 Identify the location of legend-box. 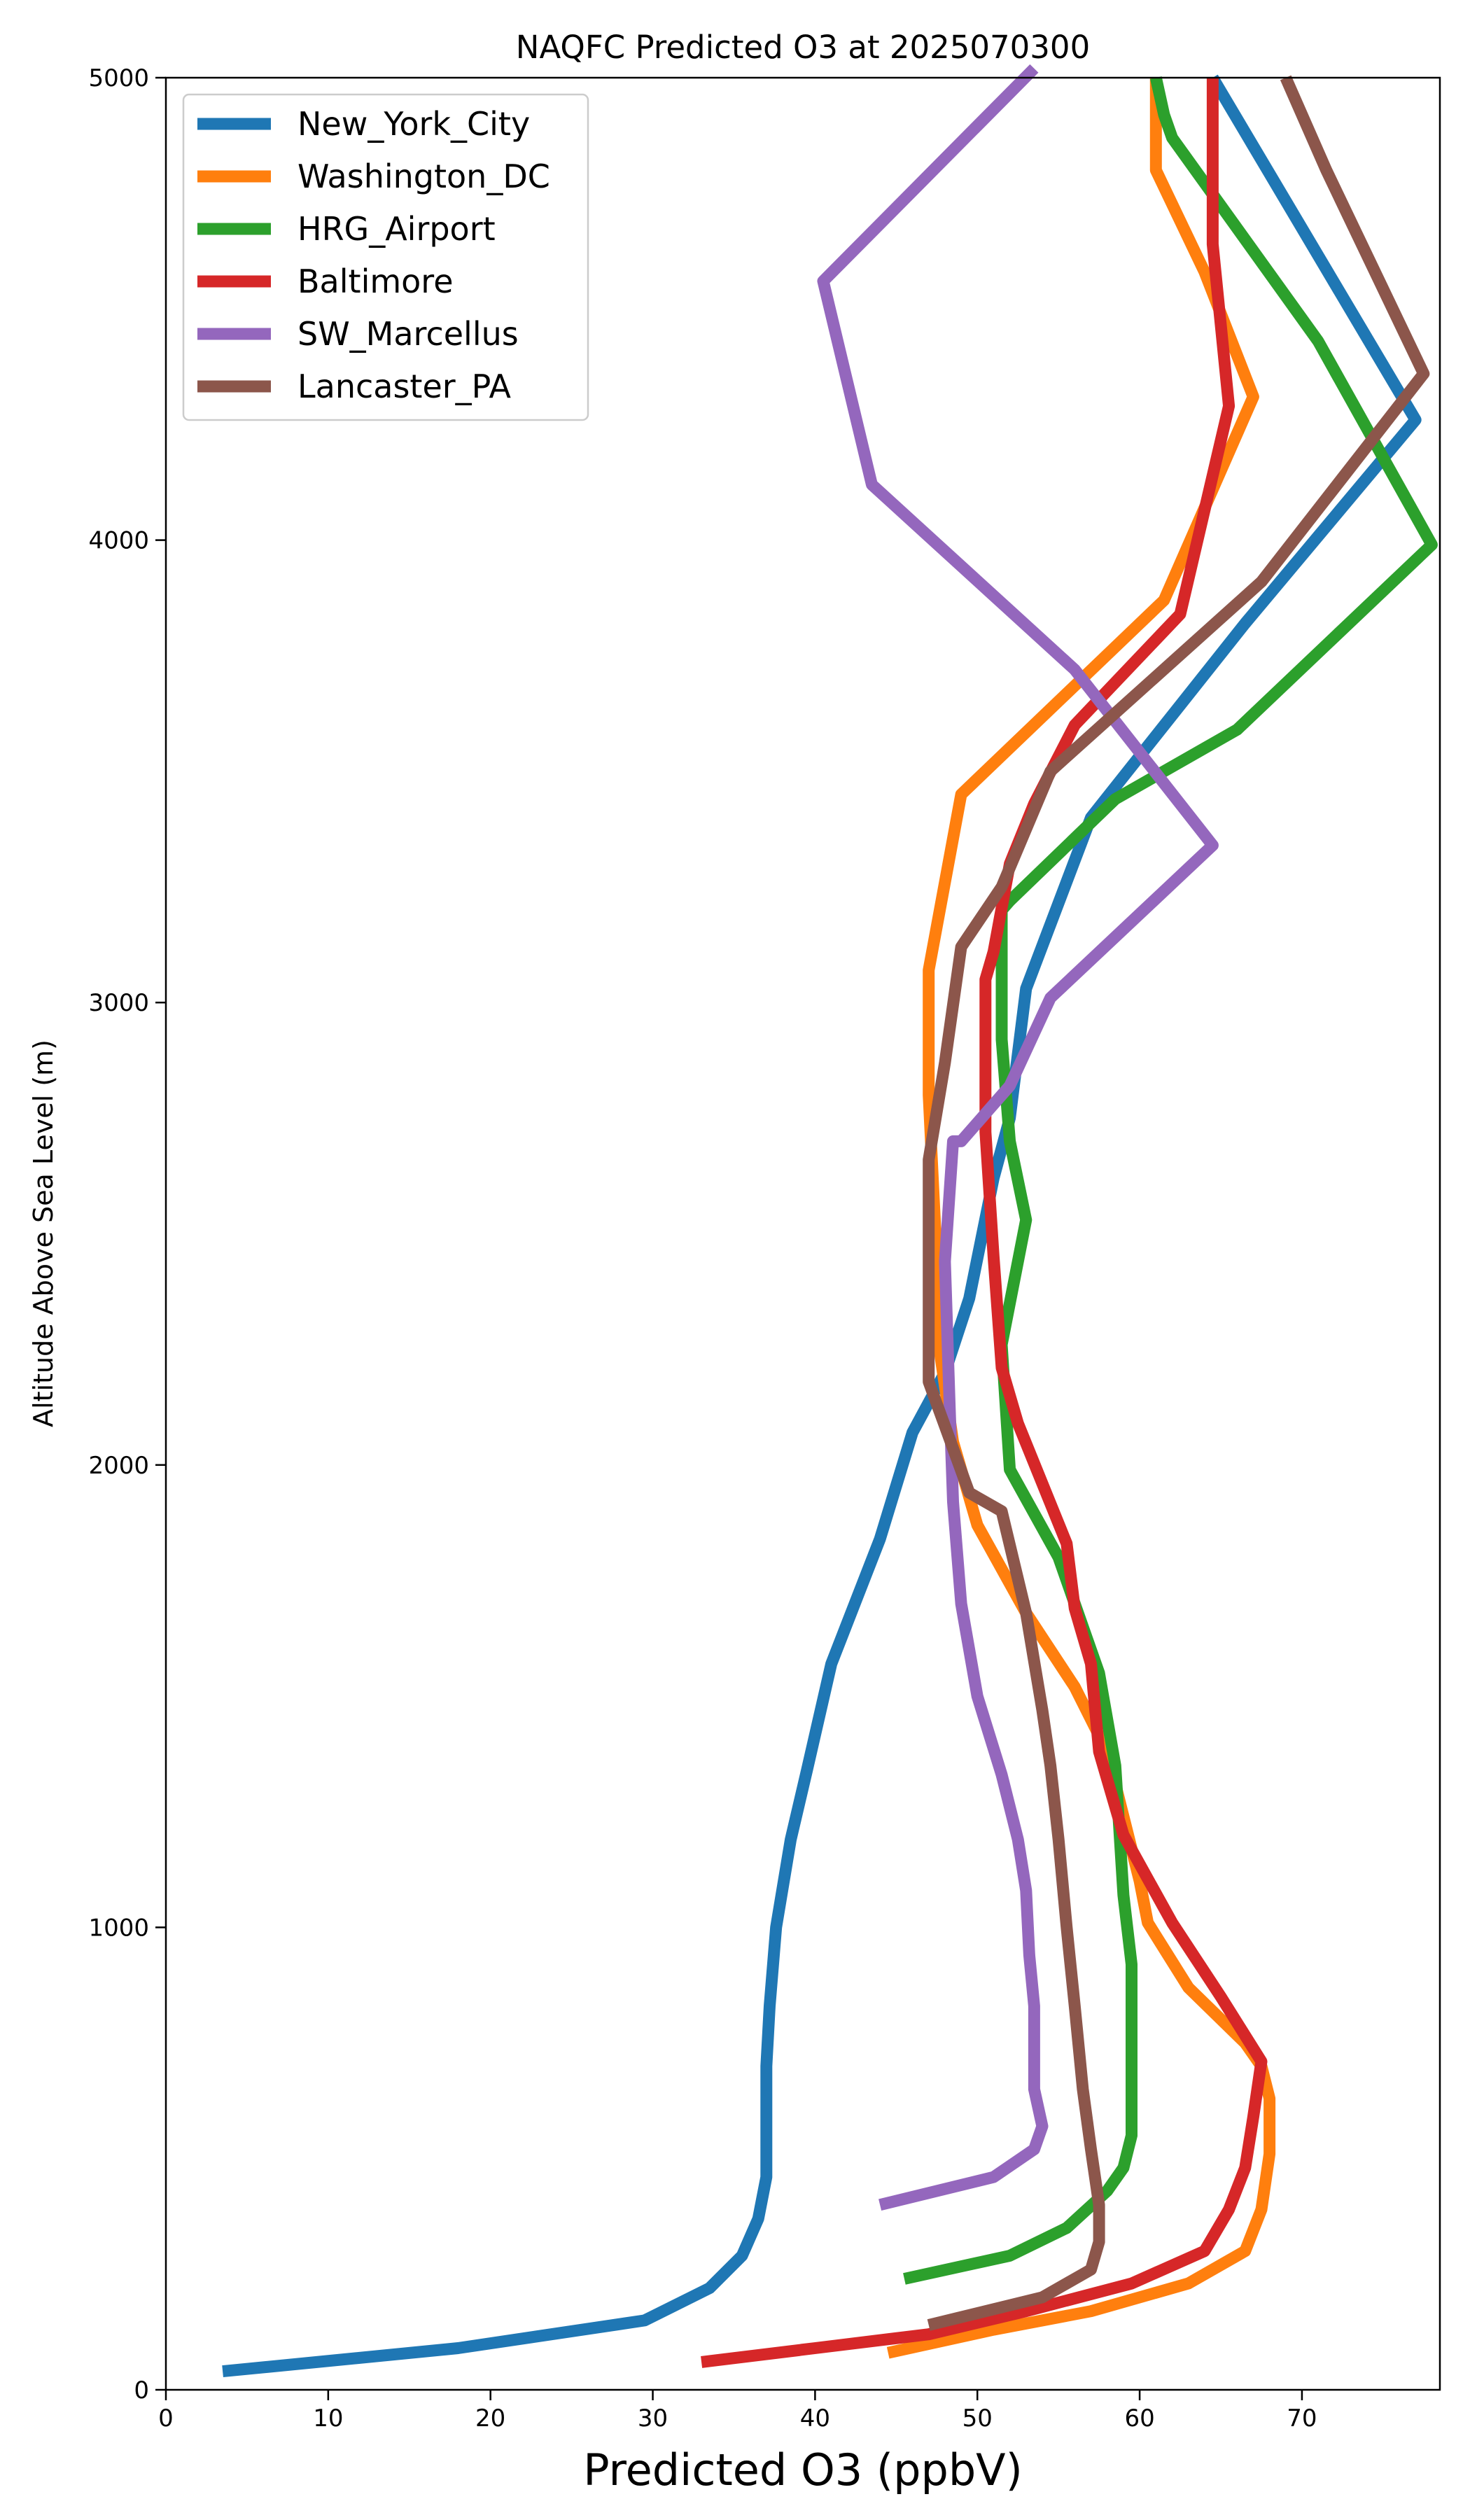
(385, 257).